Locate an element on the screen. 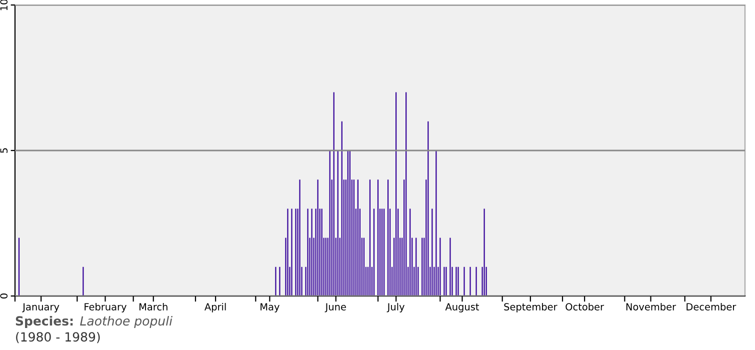 The image size is (755, 350). x-tick-label: February is located at coordinates (105, 307).